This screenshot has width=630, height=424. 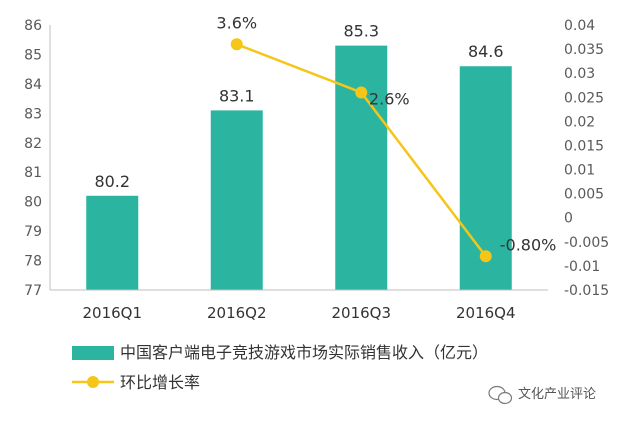 What do you see at coordinates (389, 98) in the screenshot?
I see `growth-rate-label: 2.6%` at bounding box center [389, 98].